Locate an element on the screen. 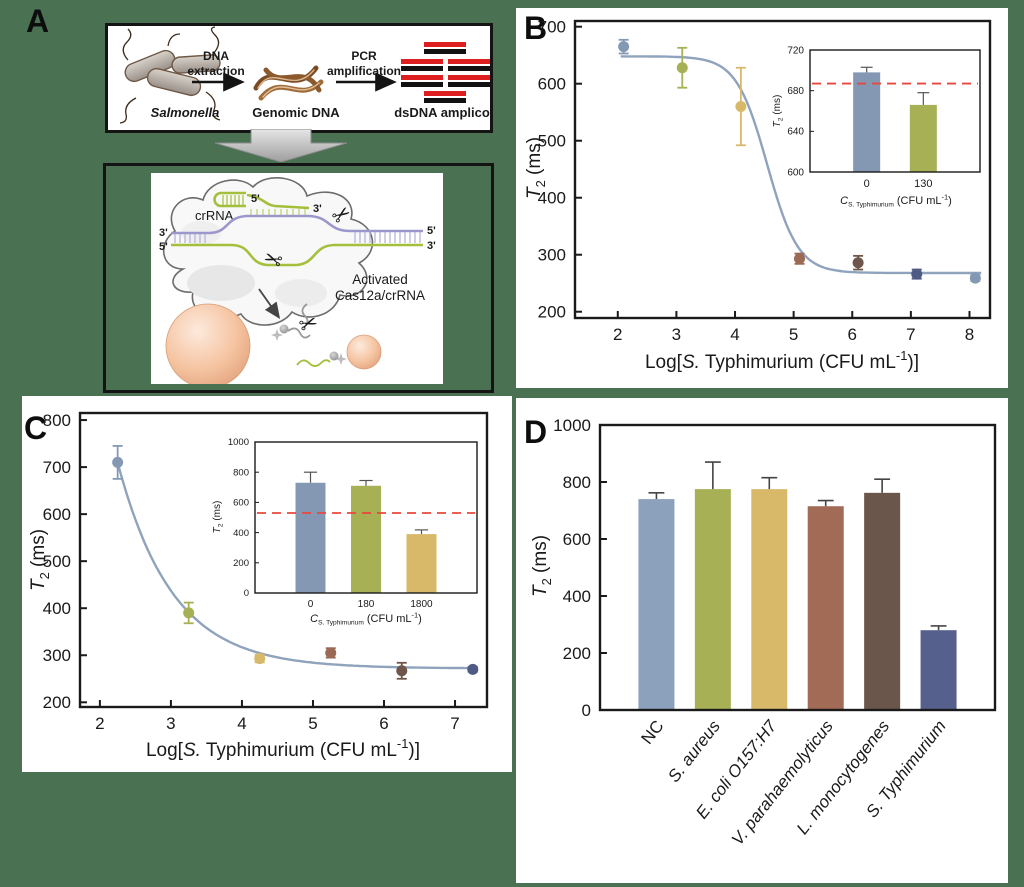 The height and width of the screenshot is (887, 1024). large-bead-sphere is located at coordinates (208, 343).